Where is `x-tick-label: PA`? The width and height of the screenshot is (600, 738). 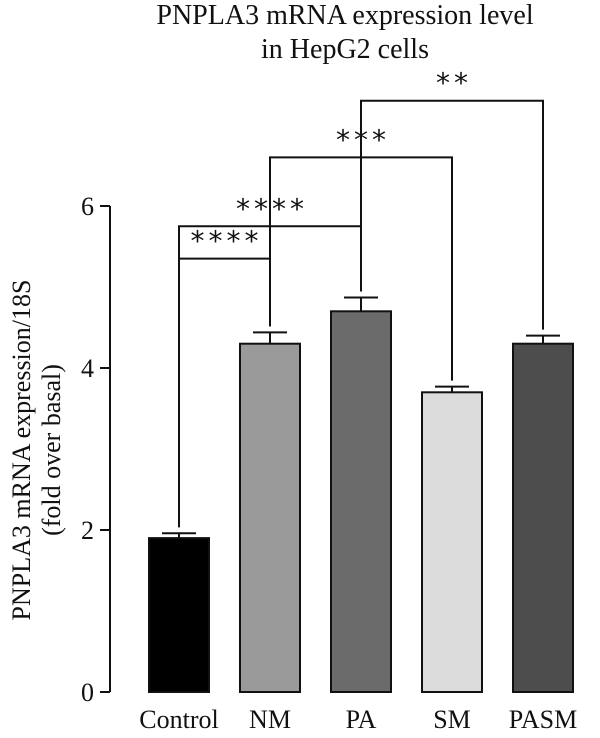 x-tick-label: PA is located at coordinates (361, 719).